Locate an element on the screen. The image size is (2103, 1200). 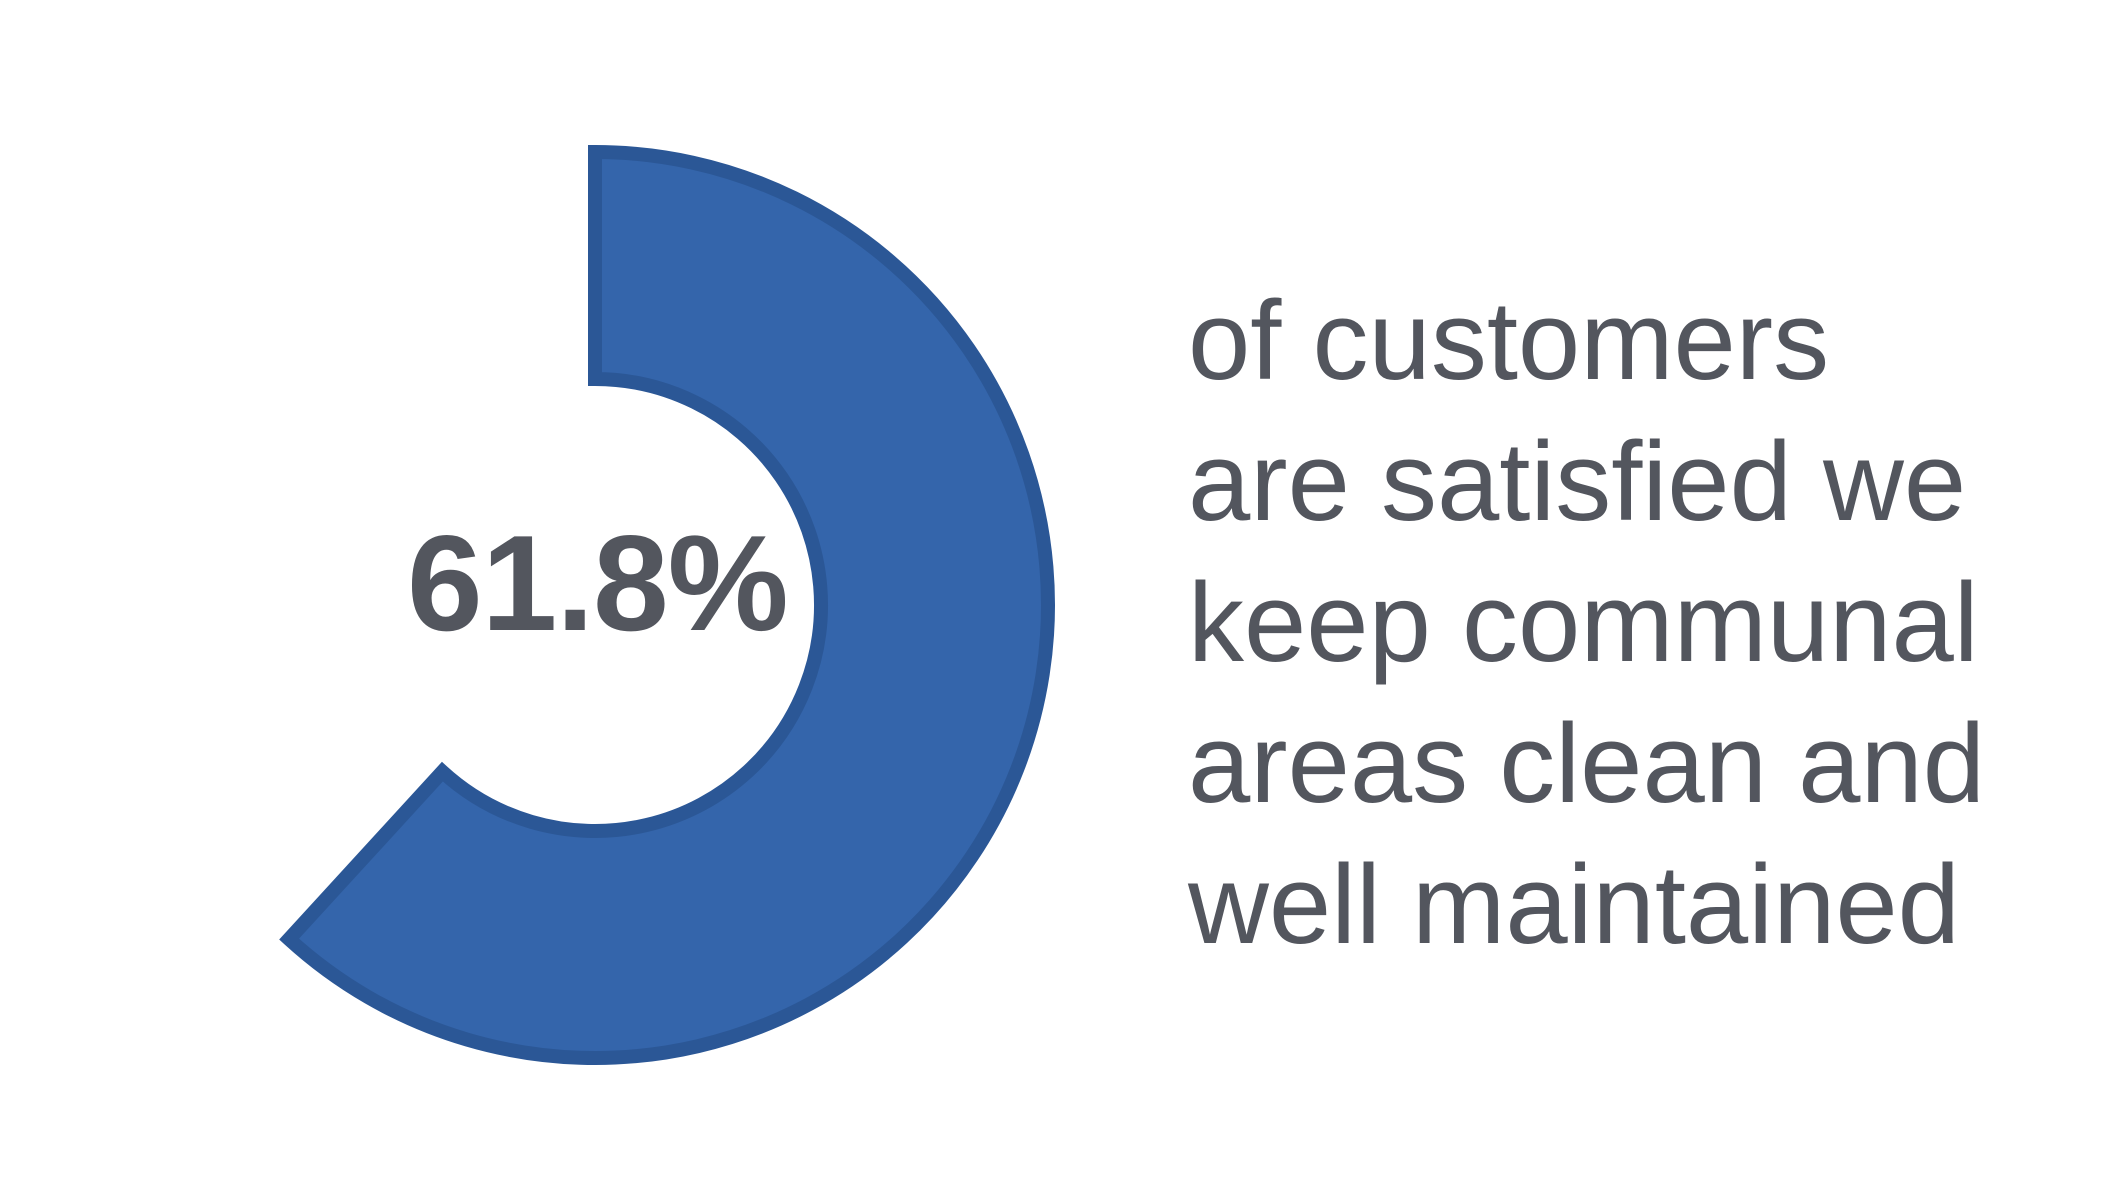
description-line: areas clean and is located at coordinates (1587, 763).